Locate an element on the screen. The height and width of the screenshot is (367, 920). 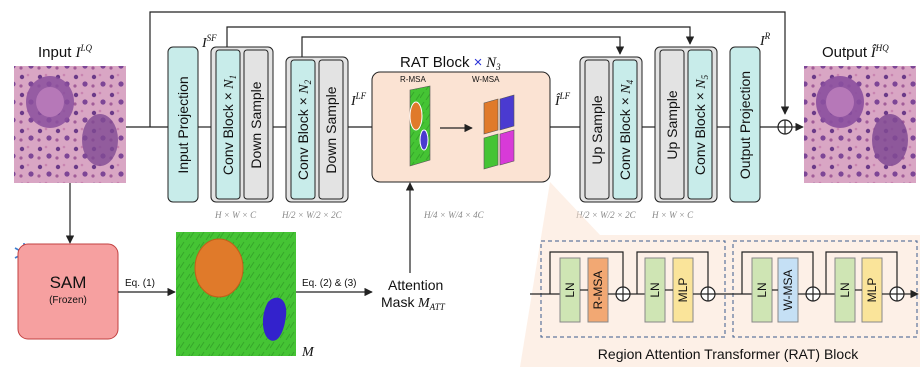
attention-mask-line2: Mask MATT is located at coordinates (413, 303).